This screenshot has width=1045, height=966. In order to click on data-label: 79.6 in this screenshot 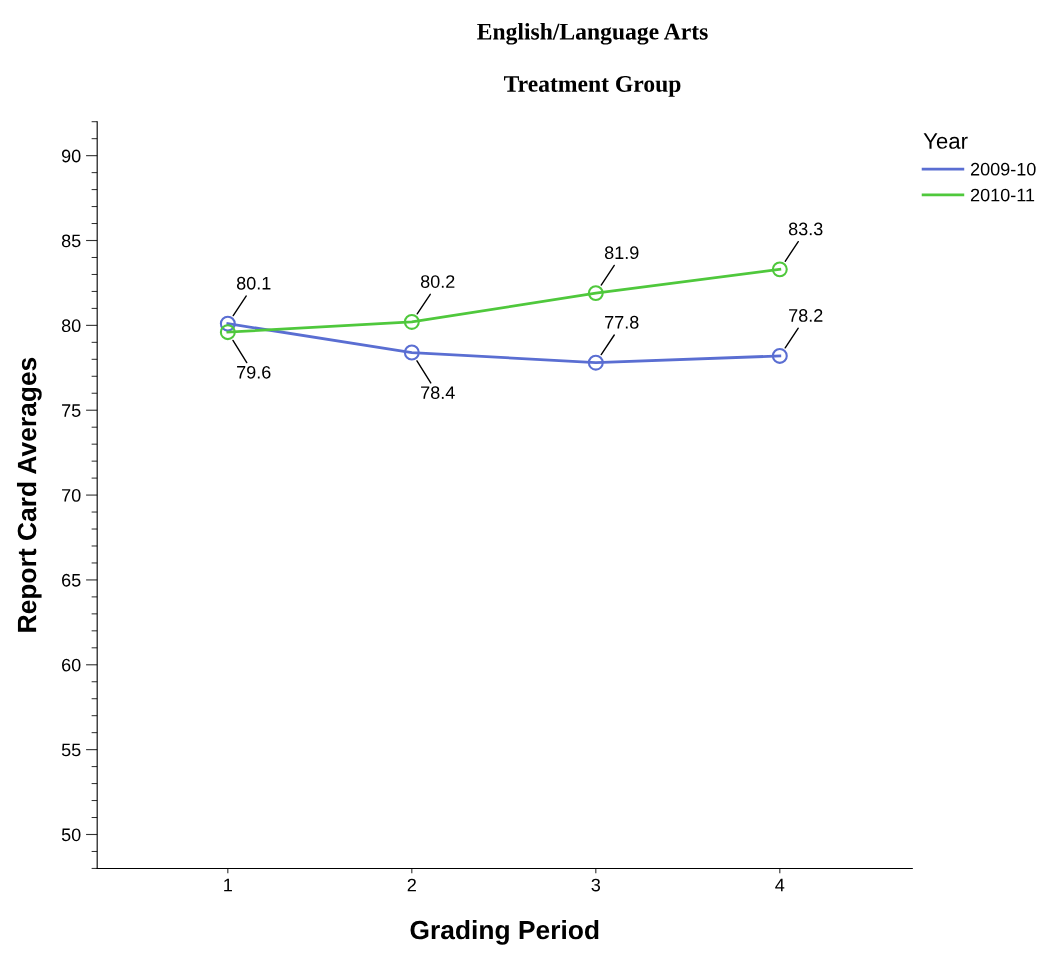, I will do `click(254, 372)`.